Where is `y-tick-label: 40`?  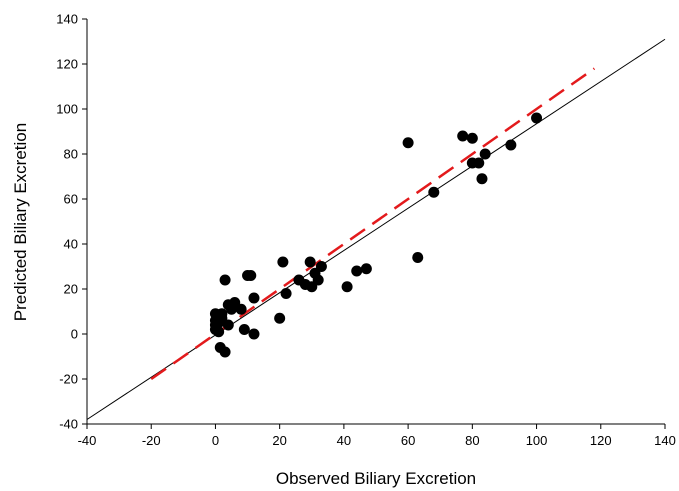 y-tick-label: 40 is located at coordinates (71, 244).